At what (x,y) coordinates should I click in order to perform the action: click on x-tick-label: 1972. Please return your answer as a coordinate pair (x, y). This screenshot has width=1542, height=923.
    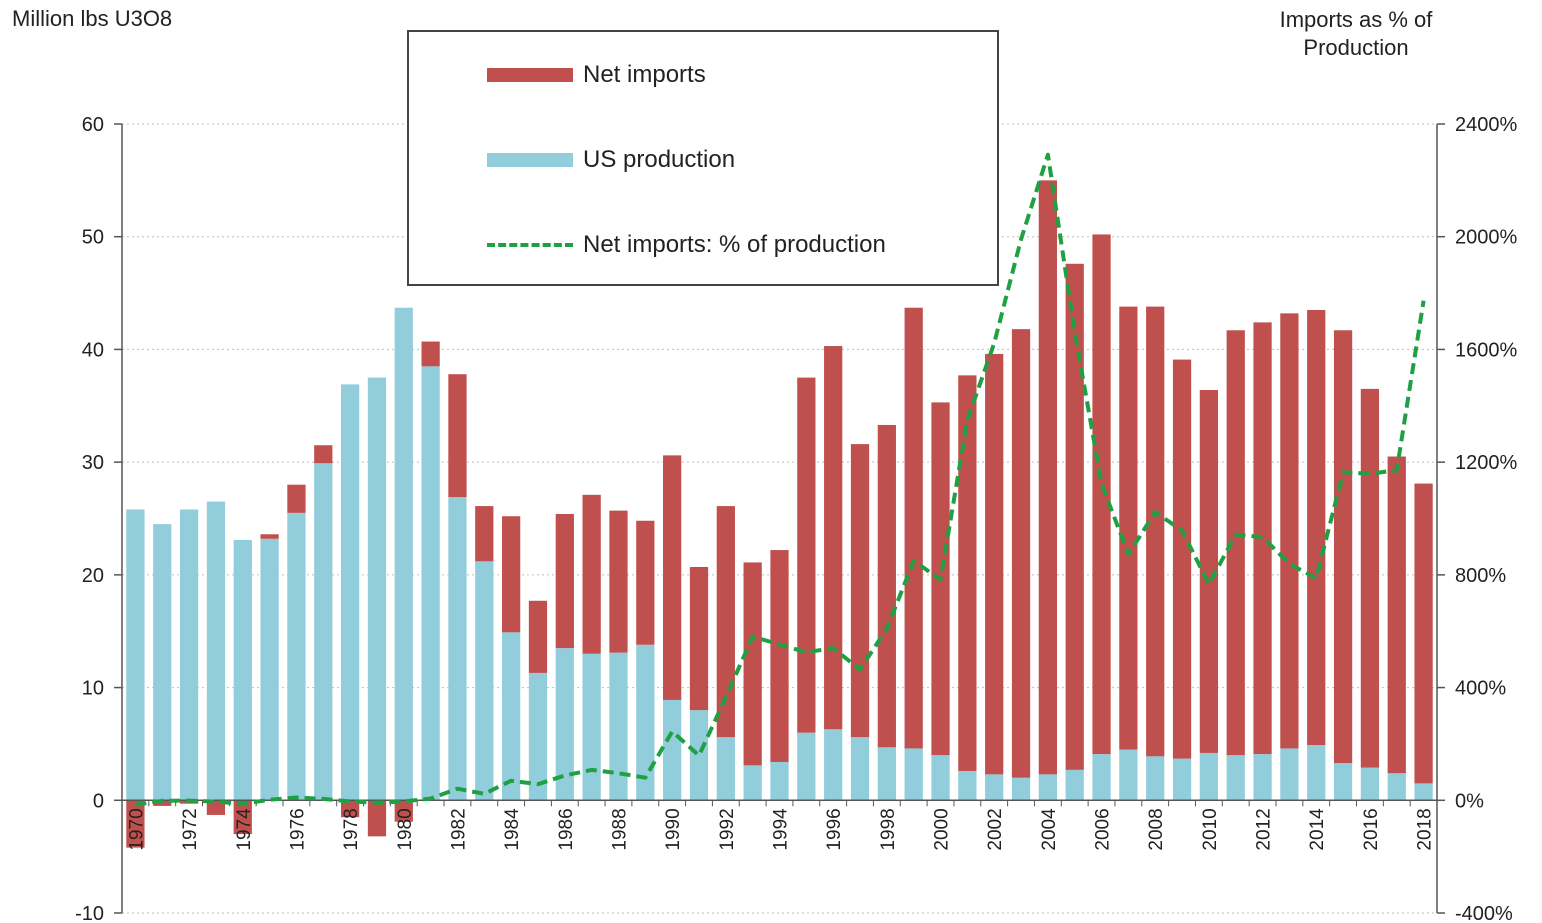
    Looking at the image, I should click on (190, 829).